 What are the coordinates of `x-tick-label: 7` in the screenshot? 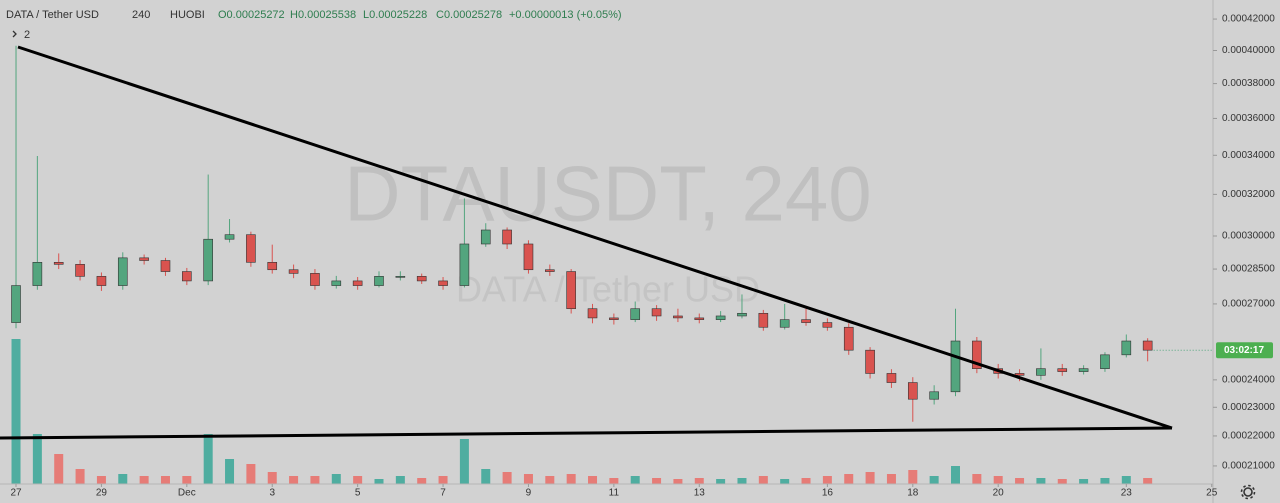 It's located at (443, 493).